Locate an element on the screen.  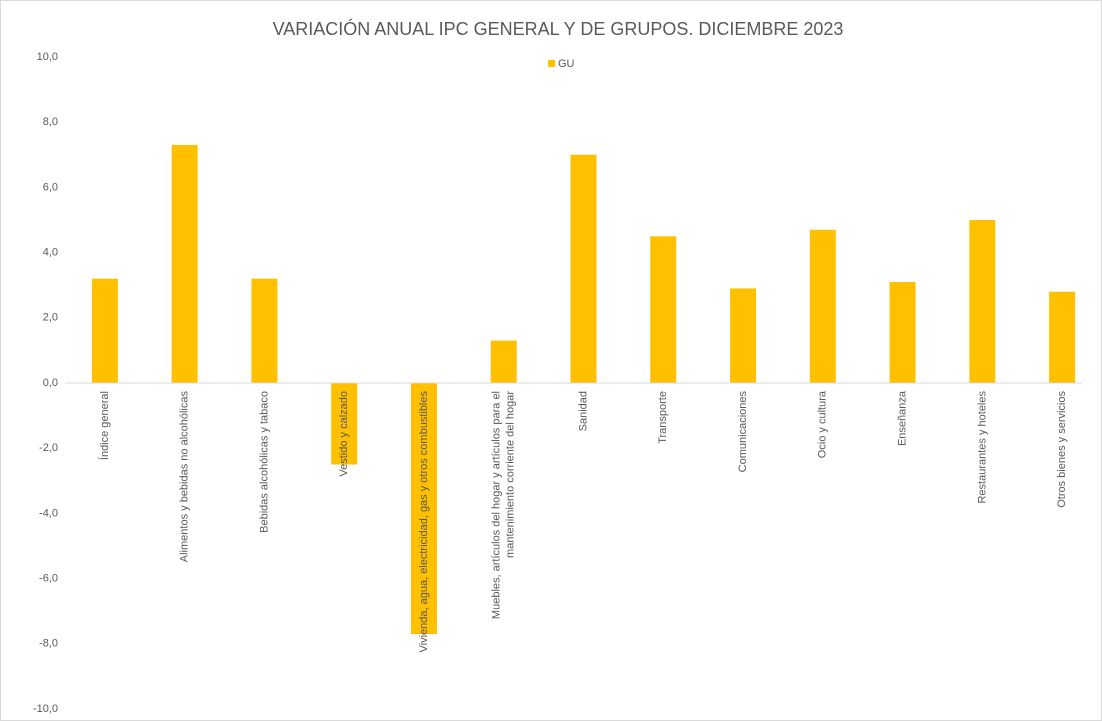
x-tick-label: Restaurantes y hoteles is located at coordinates (982, 447).